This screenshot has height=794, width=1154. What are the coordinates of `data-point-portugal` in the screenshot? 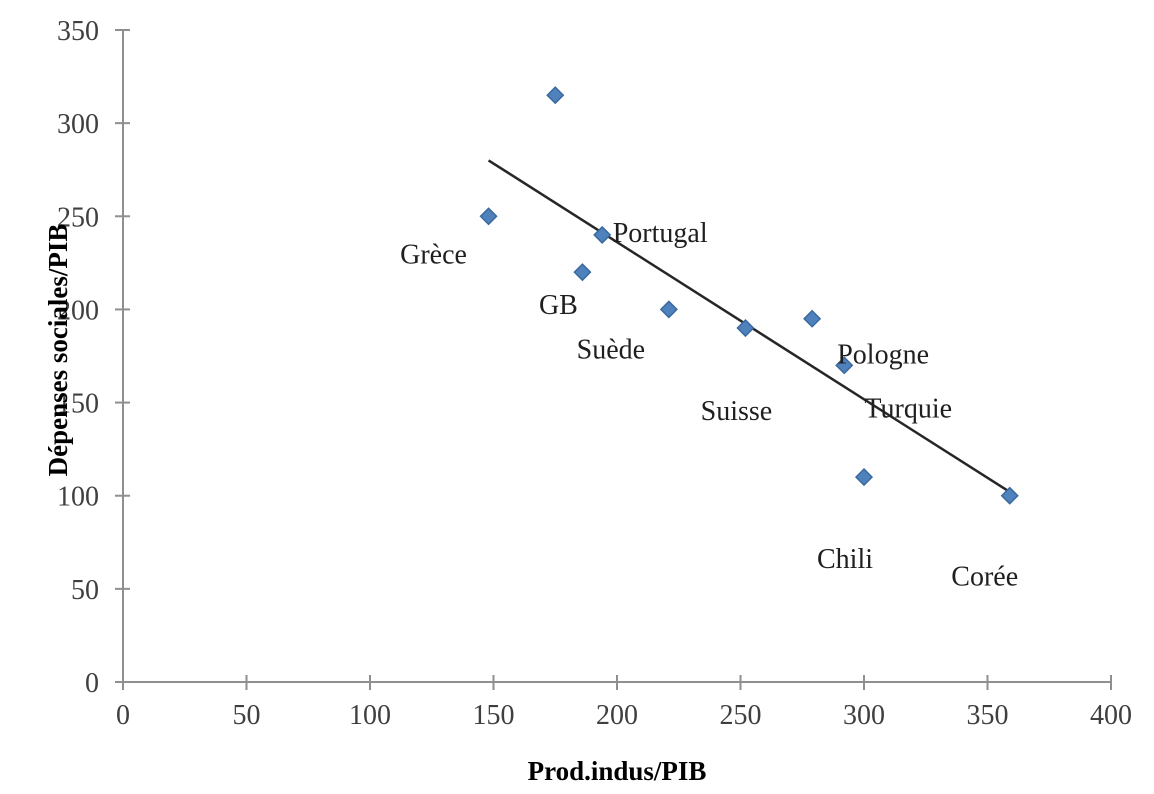 It's located at (602, 234).